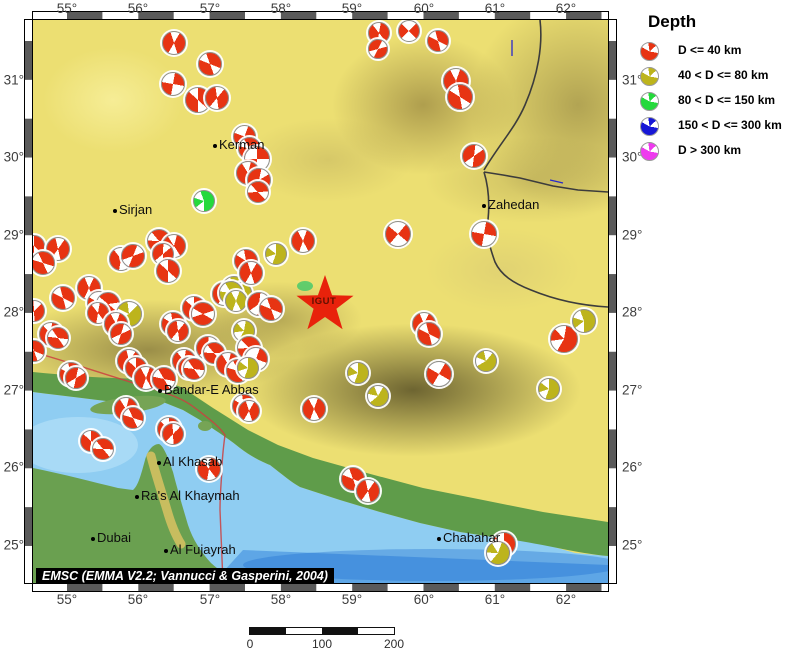 The width and height of the screenshot is (787, 650). Describe the element at coordinates (190, 495) in the screenshot. I see `city-label: Ra's Al Khaymah` at that location.